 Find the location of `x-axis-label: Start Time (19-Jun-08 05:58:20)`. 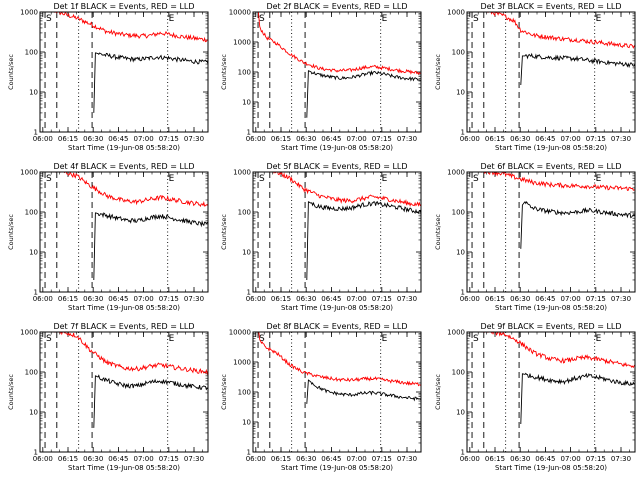

x-axis-label: Start Time (19-Jun-08 05:58:20) is located at coordinates (551, 468).